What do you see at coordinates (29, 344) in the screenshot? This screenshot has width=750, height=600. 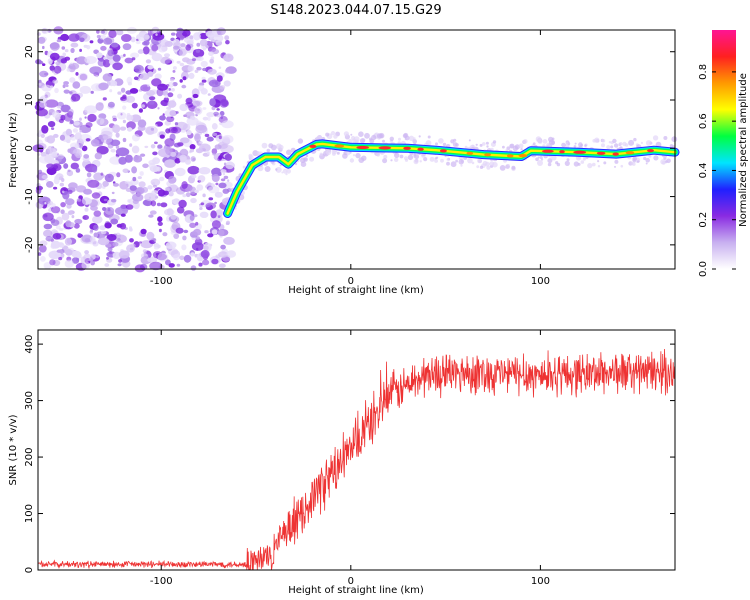 I see `y-tick-label: 400` at bounding box center [29, 344].